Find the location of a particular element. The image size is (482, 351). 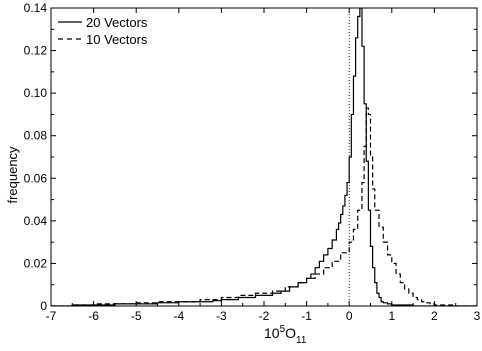

y-tick-label: 0.02 is located at coordinates (36, 263).